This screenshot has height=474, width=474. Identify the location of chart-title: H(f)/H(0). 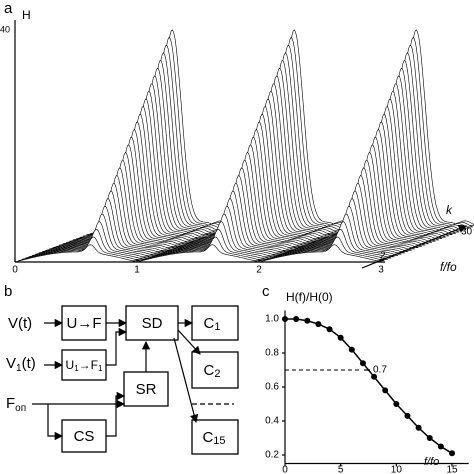
(309, 297).